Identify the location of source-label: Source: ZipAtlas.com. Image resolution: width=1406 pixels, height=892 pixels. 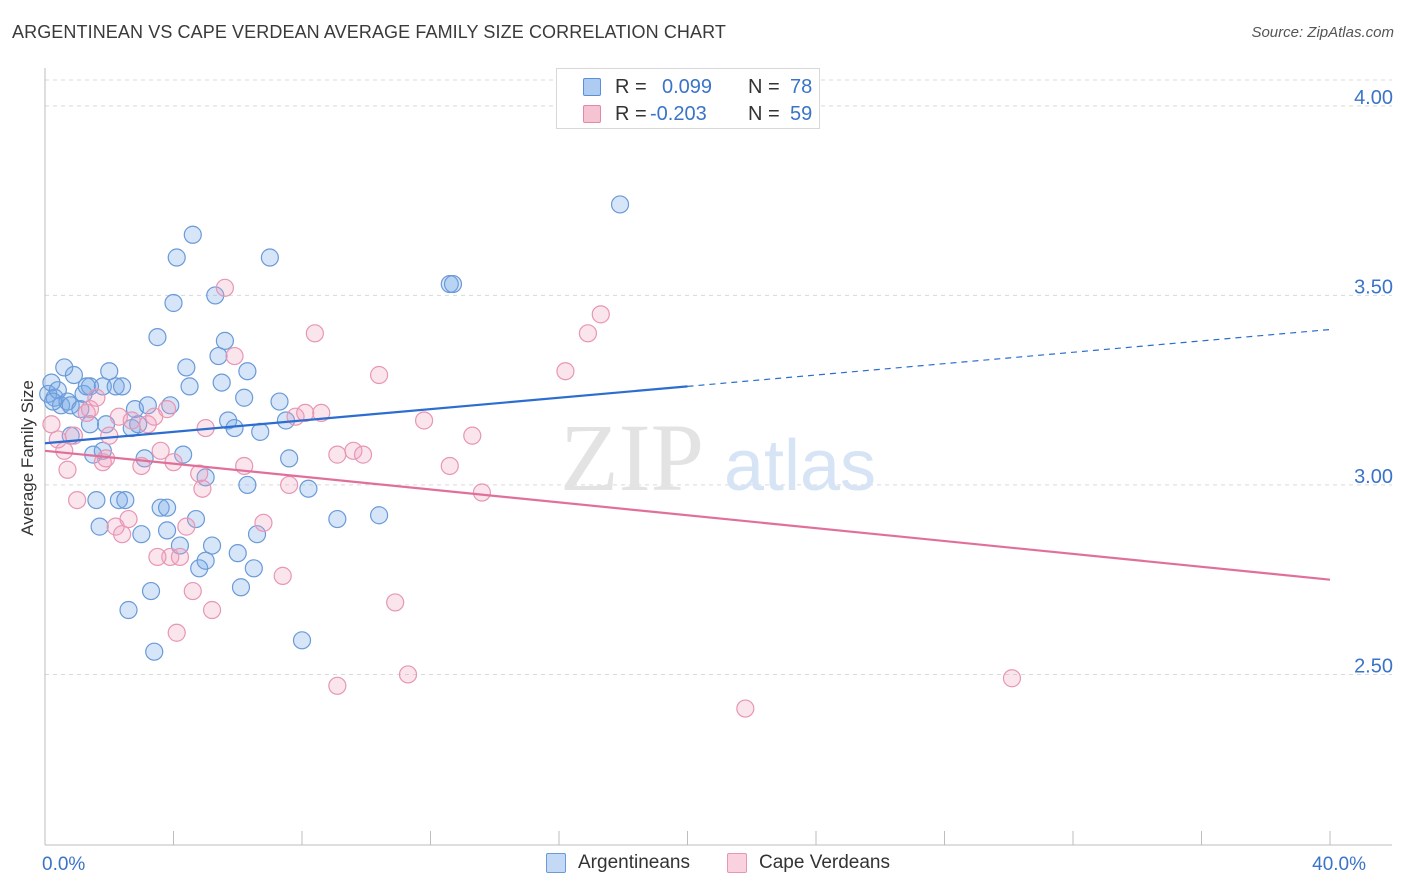
(1322, 32).